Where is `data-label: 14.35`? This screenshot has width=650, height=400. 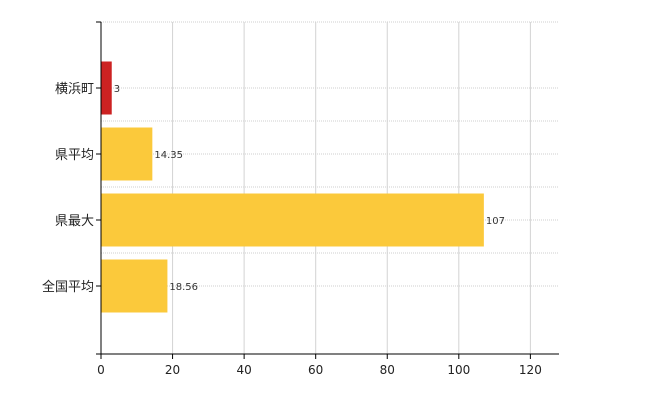 data-label: 14.35 is located at coordinates (168, 155).